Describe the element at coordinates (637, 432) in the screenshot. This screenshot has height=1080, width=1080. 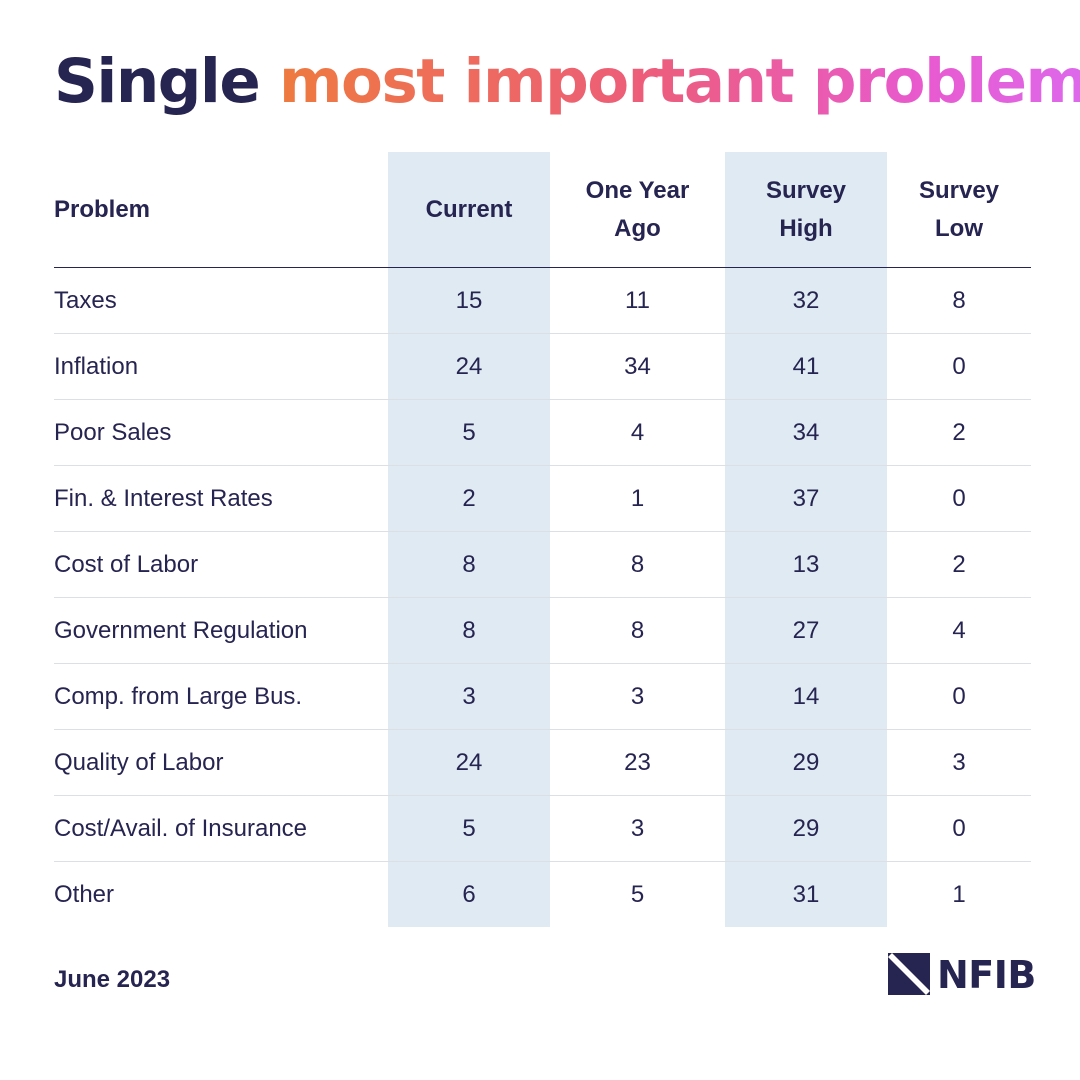
I see `cell-one-year-ago: 4` at that location.